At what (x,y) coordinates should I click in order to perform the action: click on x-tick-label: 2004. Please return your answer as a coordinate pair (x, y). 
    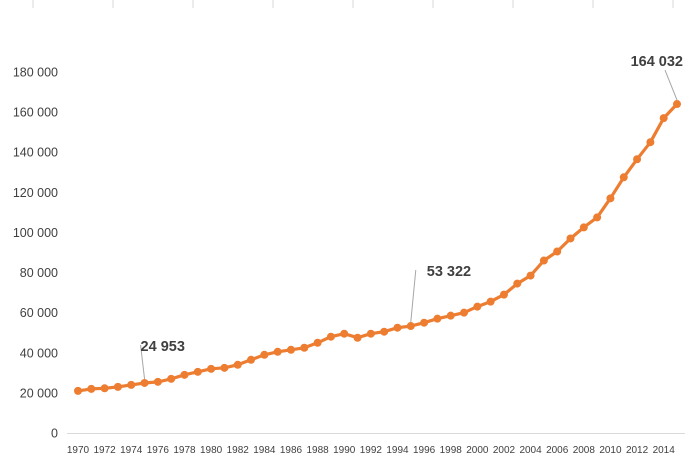
    Looking at the image, I should click on (530, 450).